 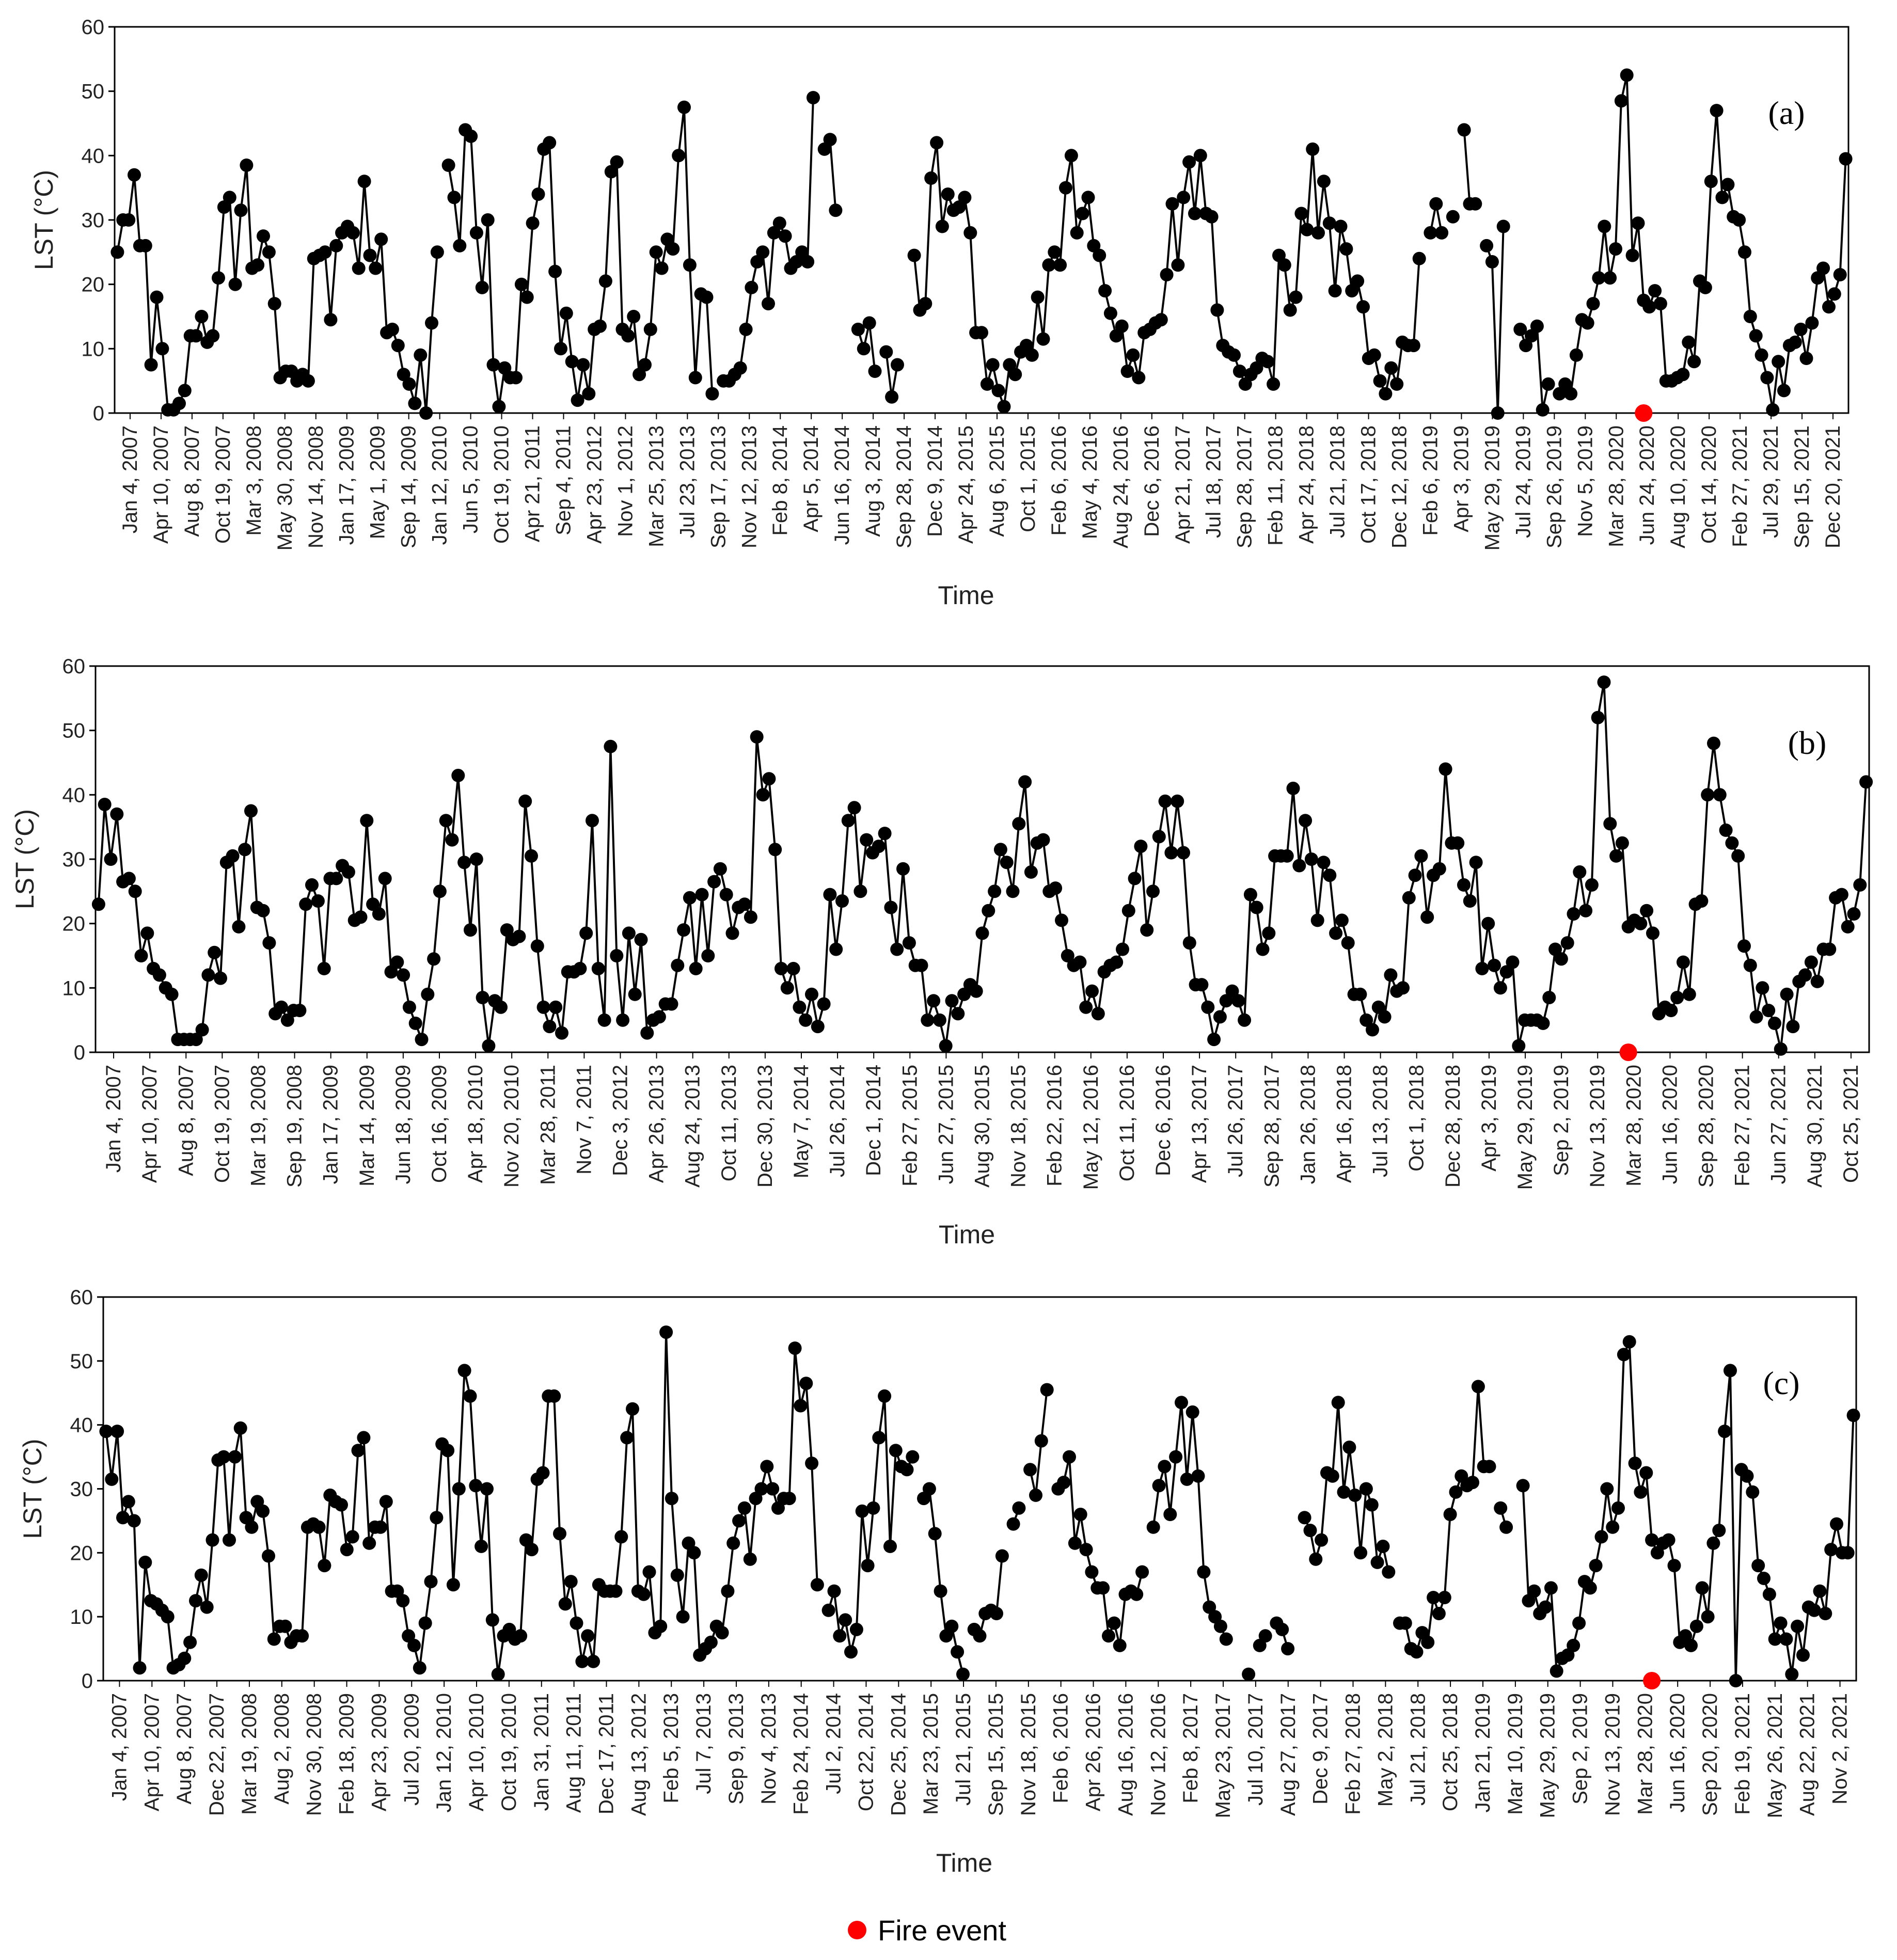 I want to click on x-tick-label: Aug 8, 2007, so click(x=192, y=481).